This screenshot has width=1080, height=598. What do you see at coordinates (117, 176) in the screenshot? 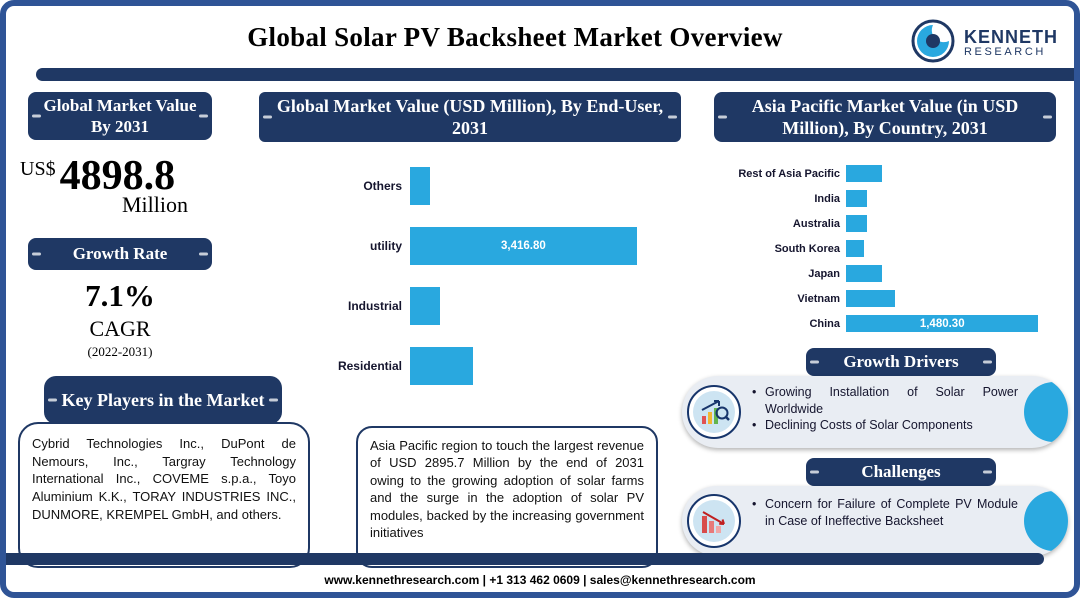
I see `market-value-number: 4898.8` at bounding box center [117, 176].